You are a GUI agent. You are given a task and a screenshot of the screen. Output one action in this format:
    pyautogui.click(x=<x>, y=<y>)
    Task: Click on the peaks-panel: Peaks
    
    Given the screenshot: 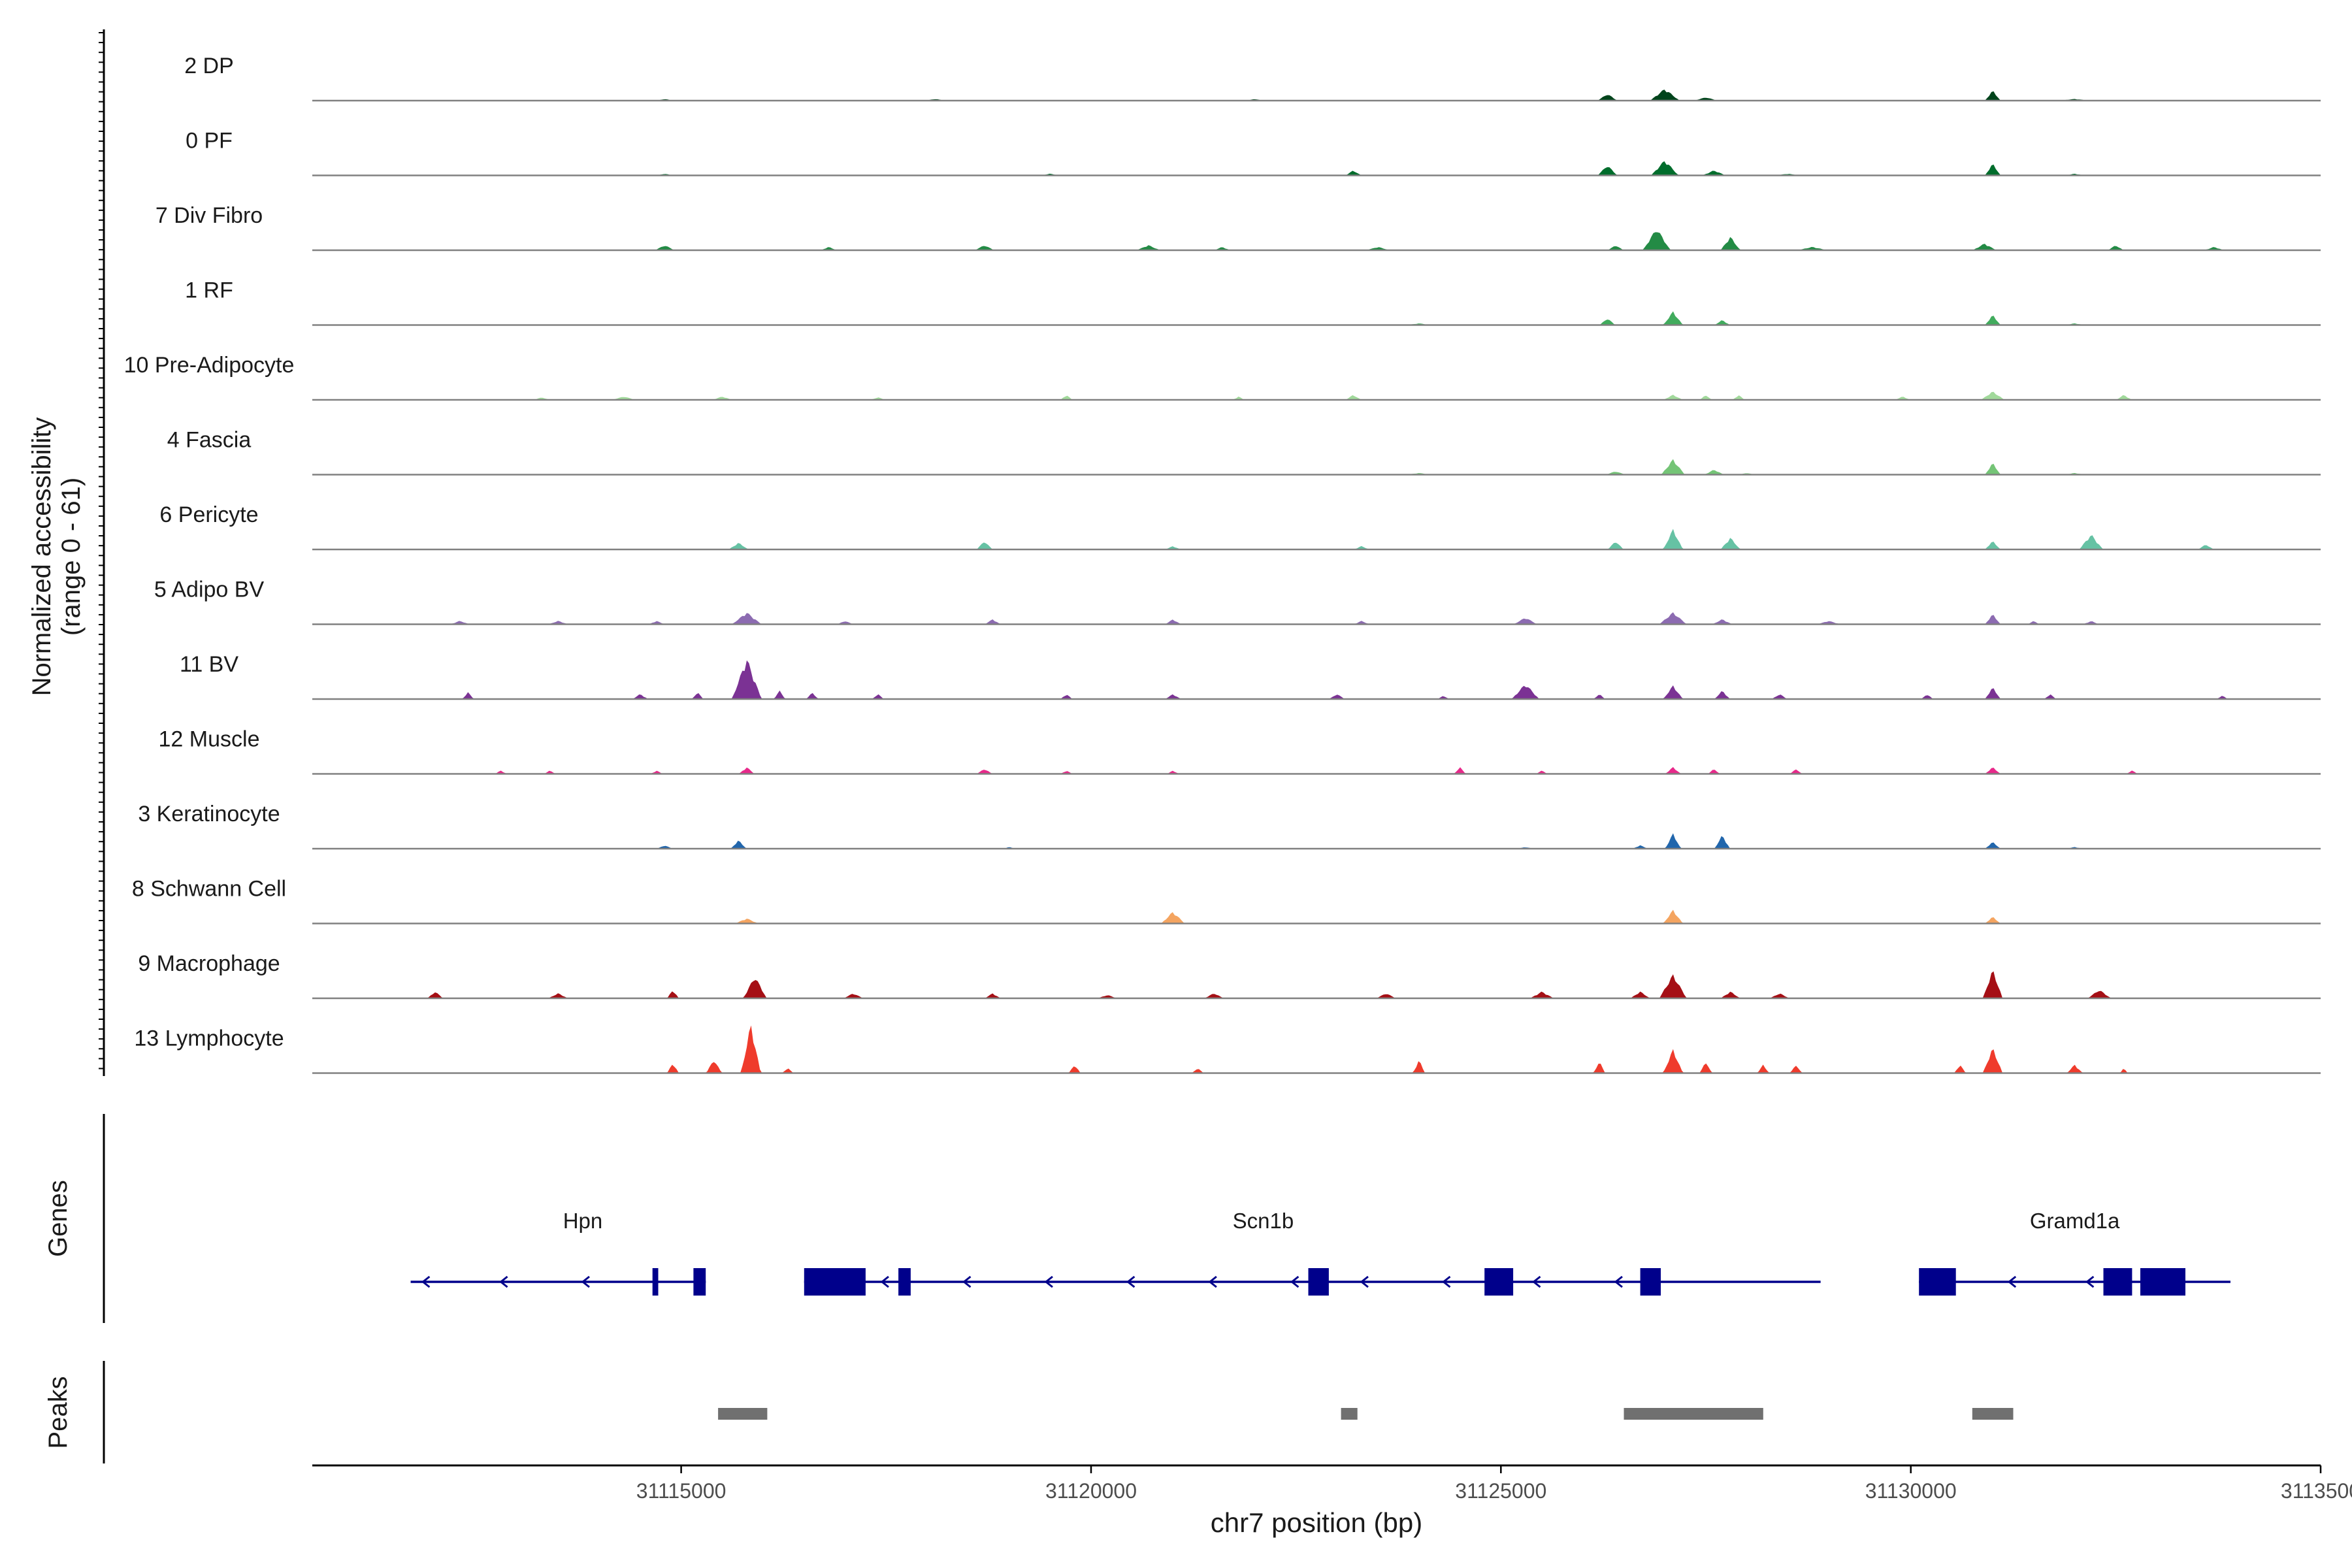 What is the action you would take?
    pyautogui.click(x=1029, y=1412)
    